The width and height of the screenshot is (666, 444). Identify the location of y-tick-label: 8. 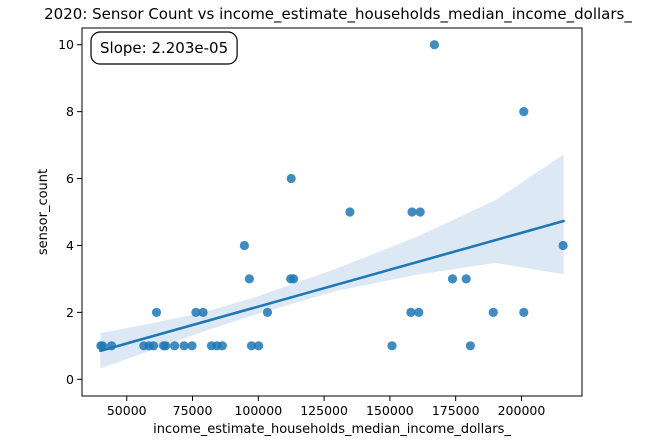
(70, 111).